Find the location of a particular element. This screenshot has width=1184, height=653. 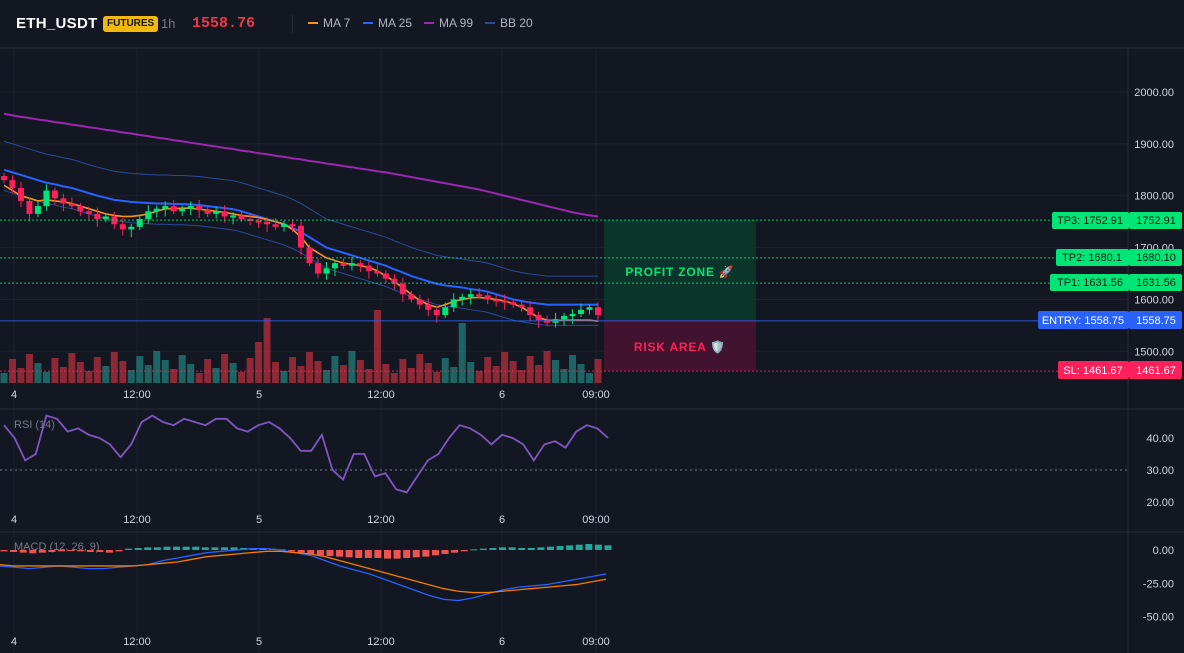

ma99-swatch is located at coordinates (429, 23).